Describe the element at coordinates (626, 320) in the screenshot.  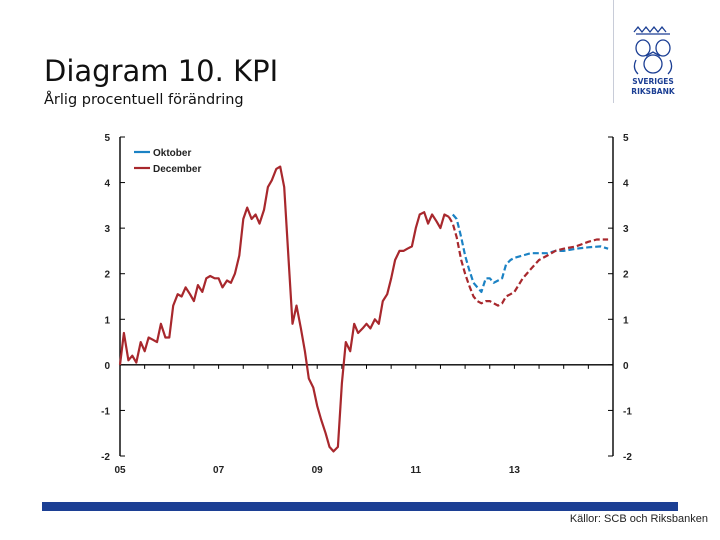
I see `y-tick-label-right: 1` at that location.